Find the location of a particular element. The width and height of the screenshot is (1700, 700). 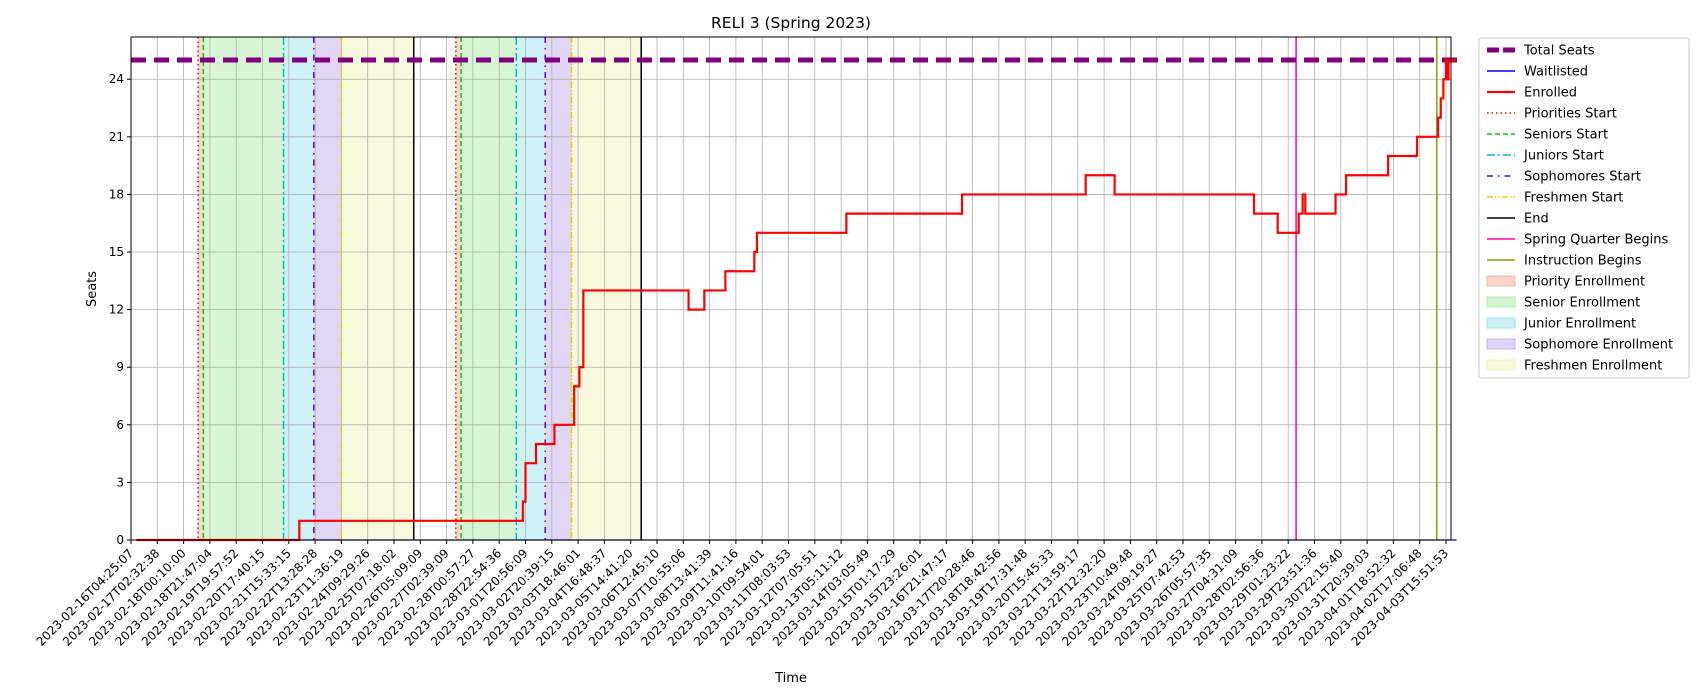

legend-label: Instruction Begins is located at coordinates (1583, 261).